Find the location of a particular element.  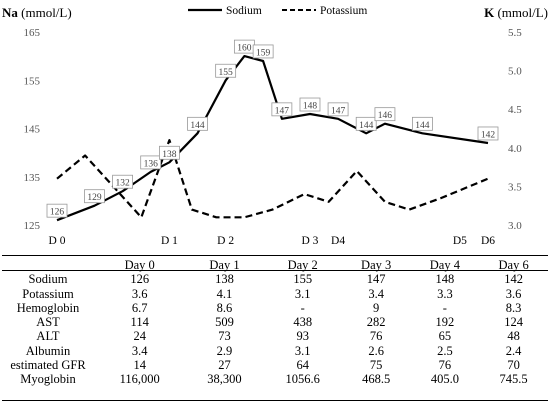

table-cell: 24 is located at coordinates (139, 336).